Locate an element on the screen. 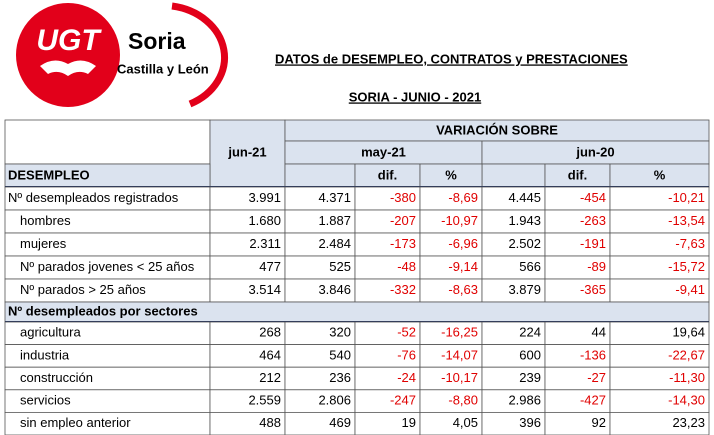  cell-text: 469 is located at coordinates (340, 422).